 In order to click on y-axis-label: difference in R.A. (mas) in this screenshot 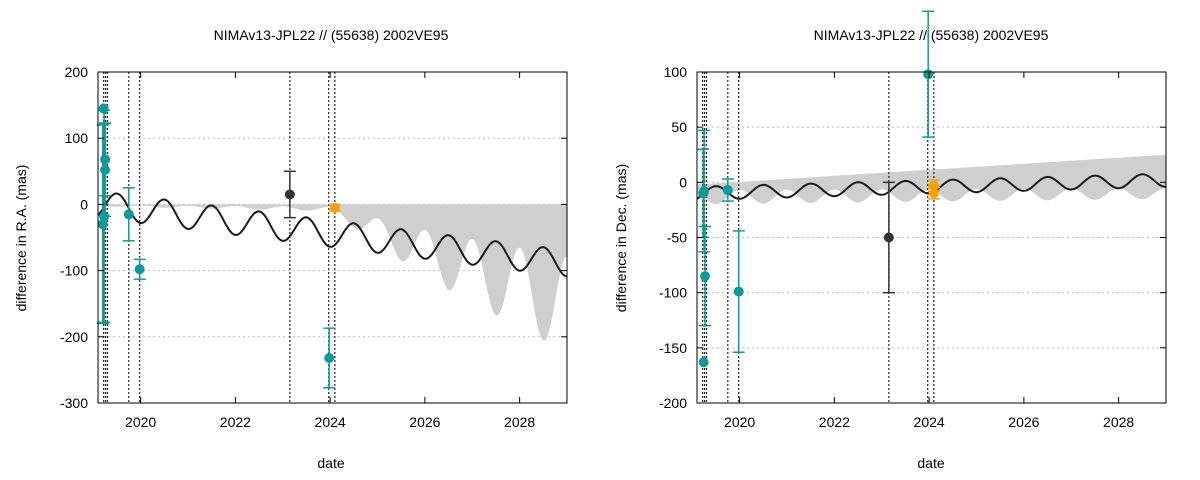, I will do `click(21, 238)`.